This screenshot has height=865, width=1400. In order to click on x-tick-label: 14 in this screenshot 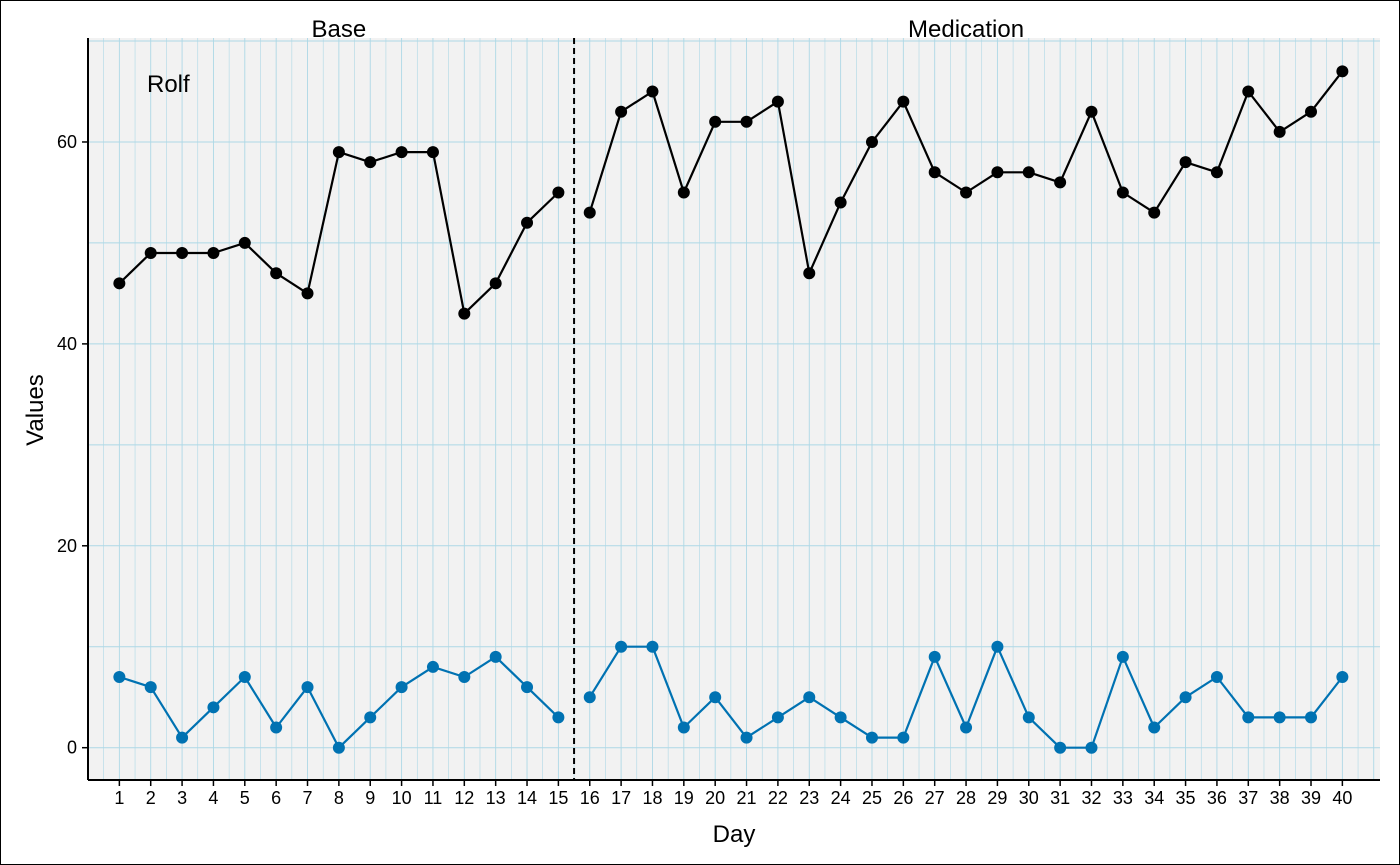, I will do `click(527, 798)`.